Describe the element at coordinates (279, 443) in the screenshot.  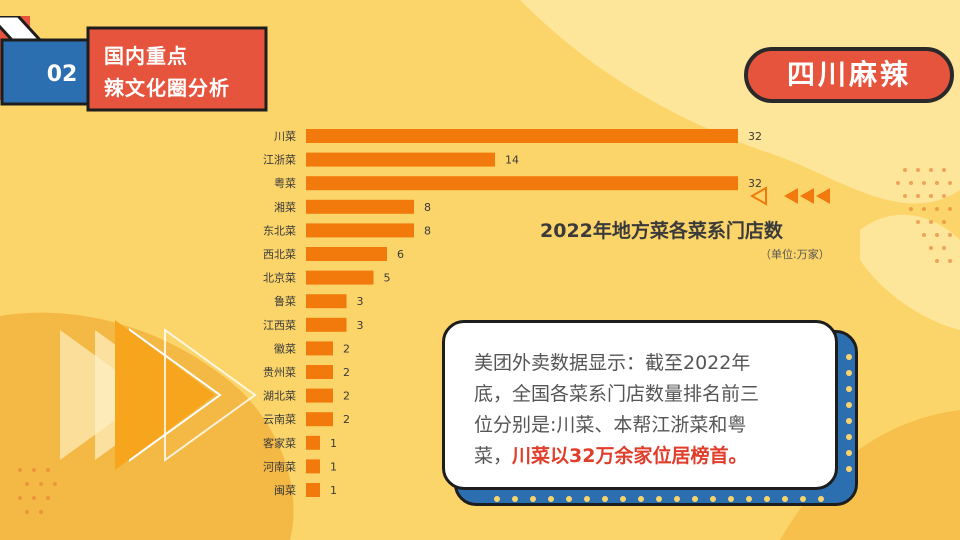
I see `category-label: 客家菜` at that location.